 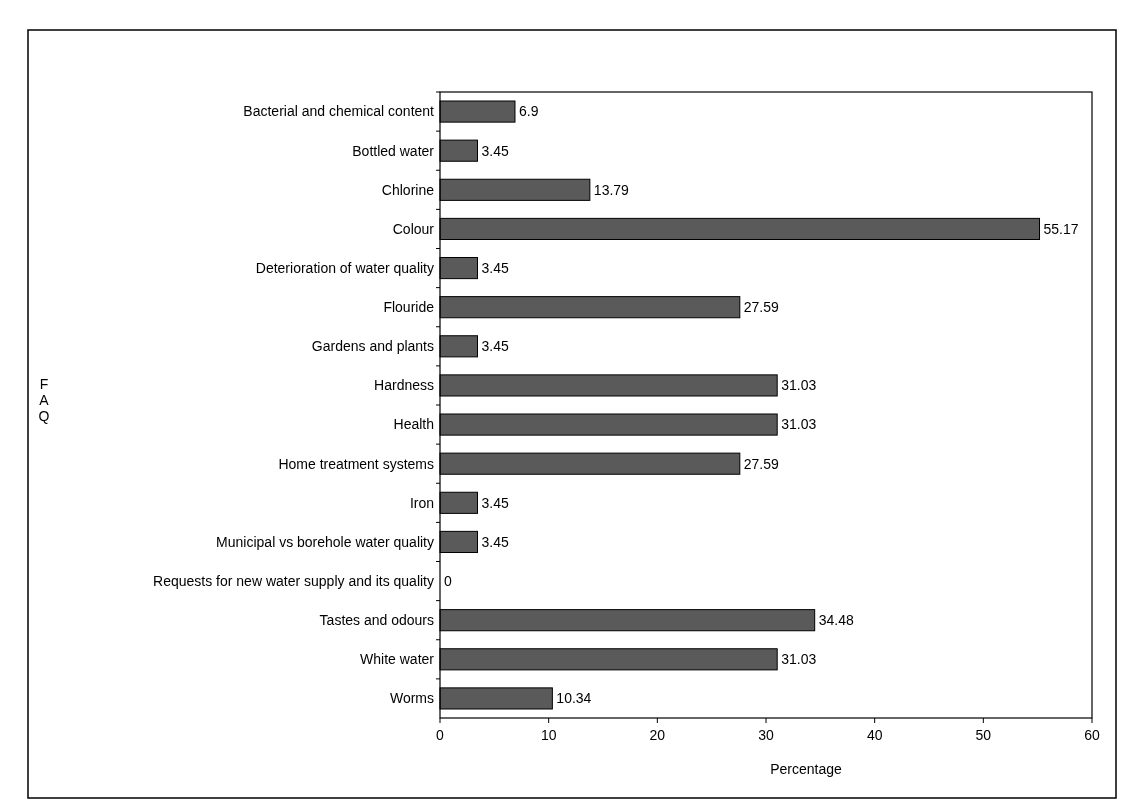 What do you see at coordinates (1092, 735) in the screenshot?
I see `x-tick-label: 60` at bounding box center [1092, 735].